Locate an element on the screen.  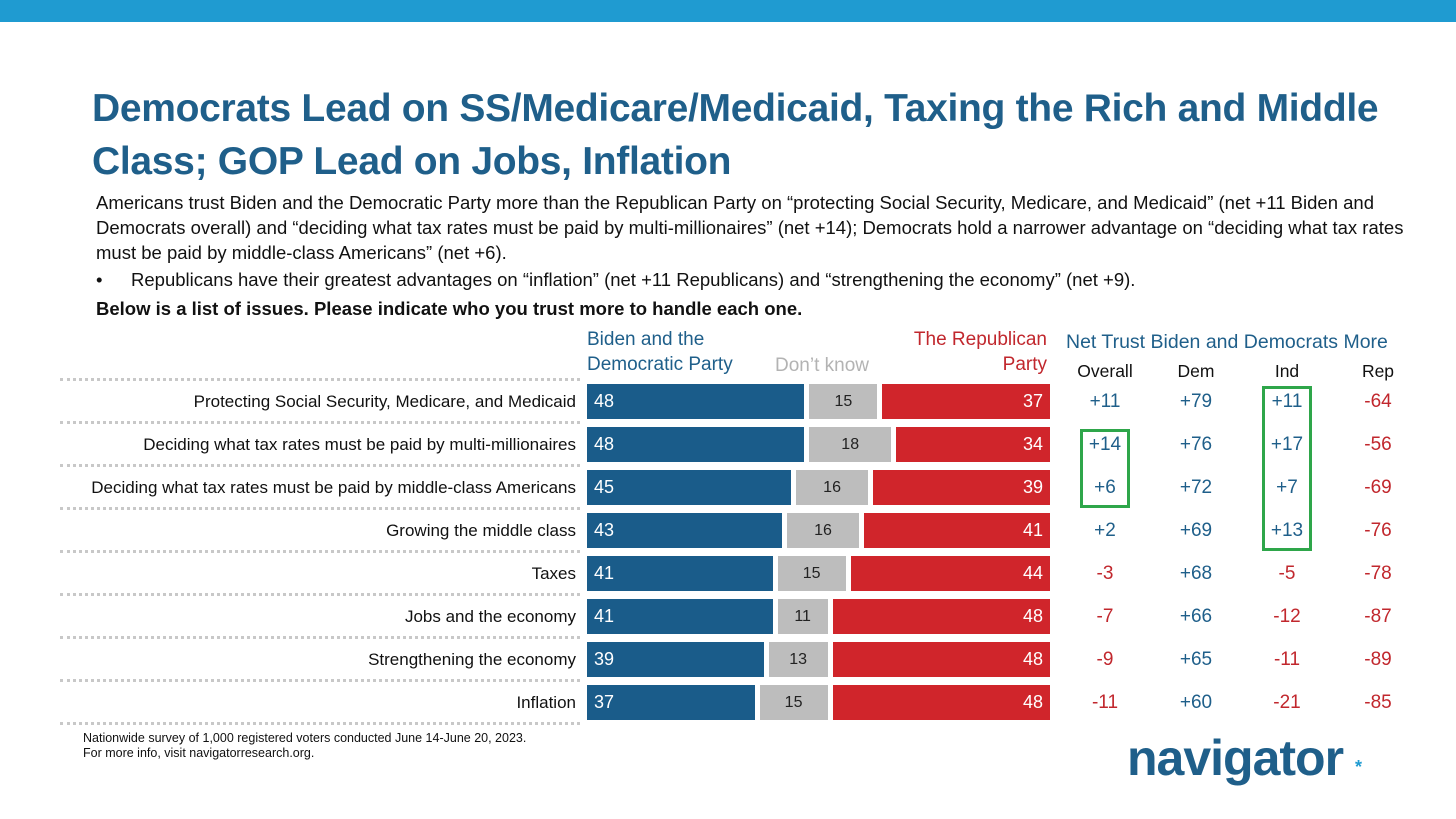
net-value: +6 is located at coordinates (1105, 487).